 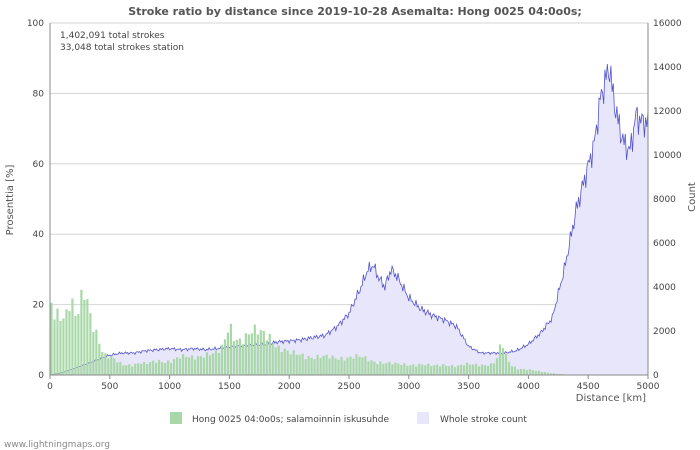 What do you see at coordinates (39, 235) in the screenshot?
I see `y-left-tick-label: 40` at bounding box center [39, 235].